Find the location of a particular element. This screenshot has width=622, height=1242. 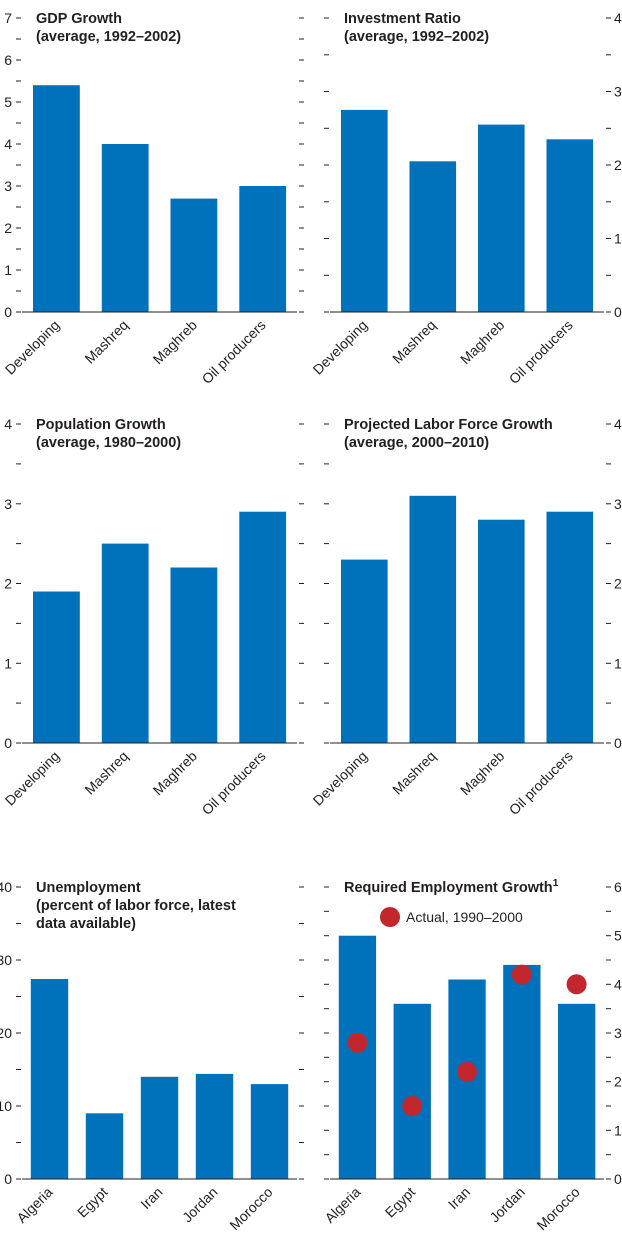

y-tick-label: 5 is located at coordinates (618, 936).